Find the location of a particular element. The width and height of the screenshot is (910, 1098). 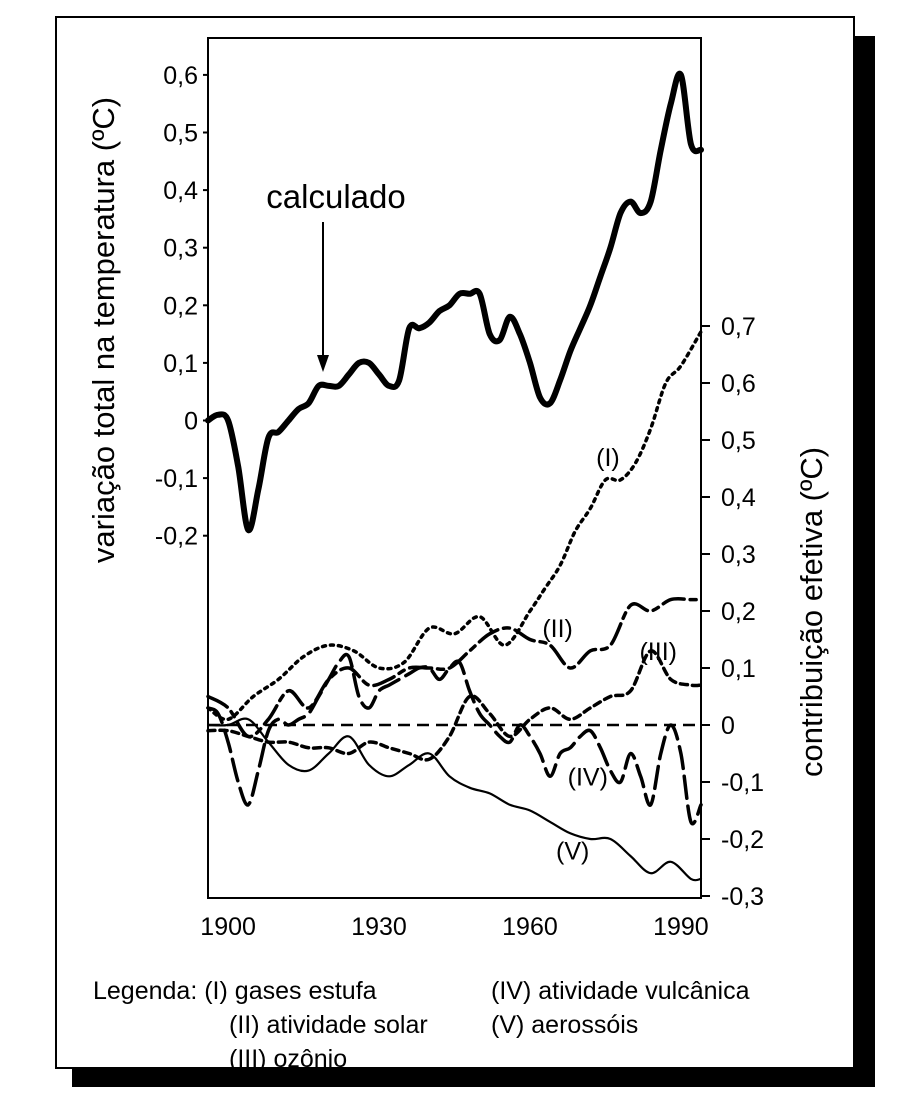

legend-row-2: (II) atividade solar (V) aerossóis is located at coordinates (421, 1025).